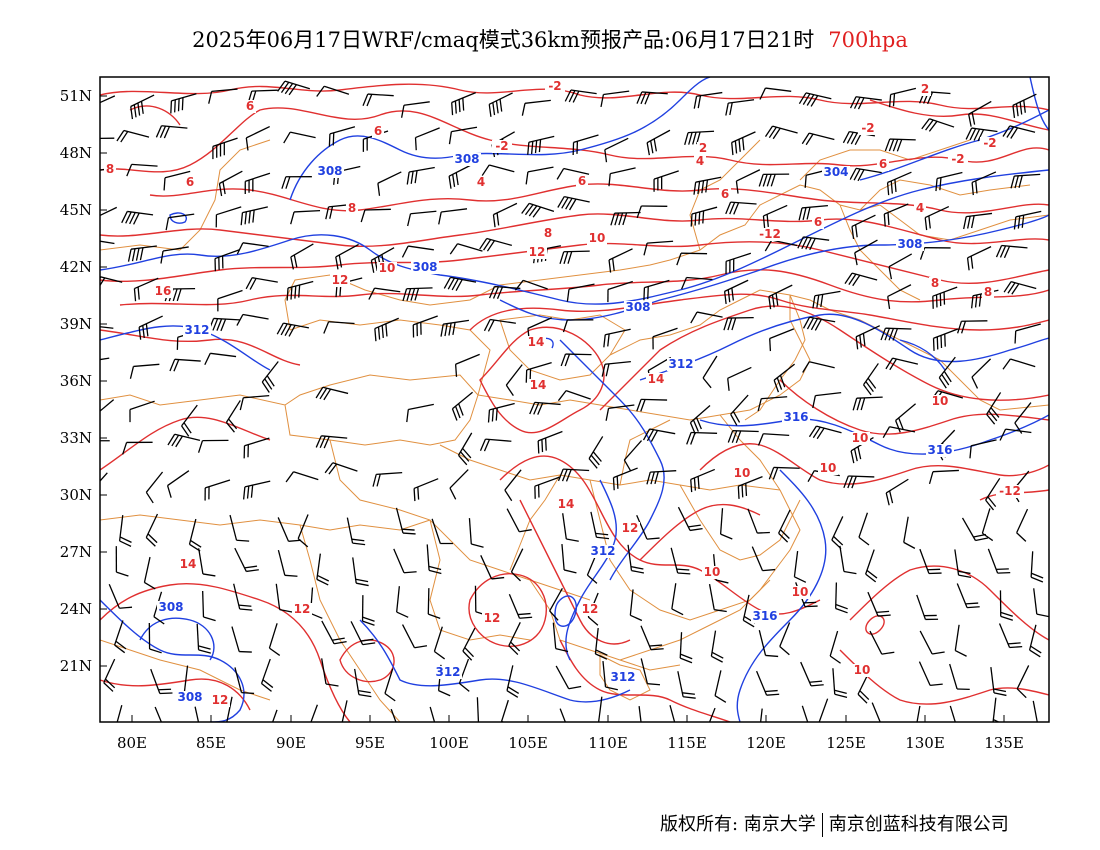 The width and height of the screenshot is (1100, 850). I want to click on lon-label: 90E, so click(291, 743).